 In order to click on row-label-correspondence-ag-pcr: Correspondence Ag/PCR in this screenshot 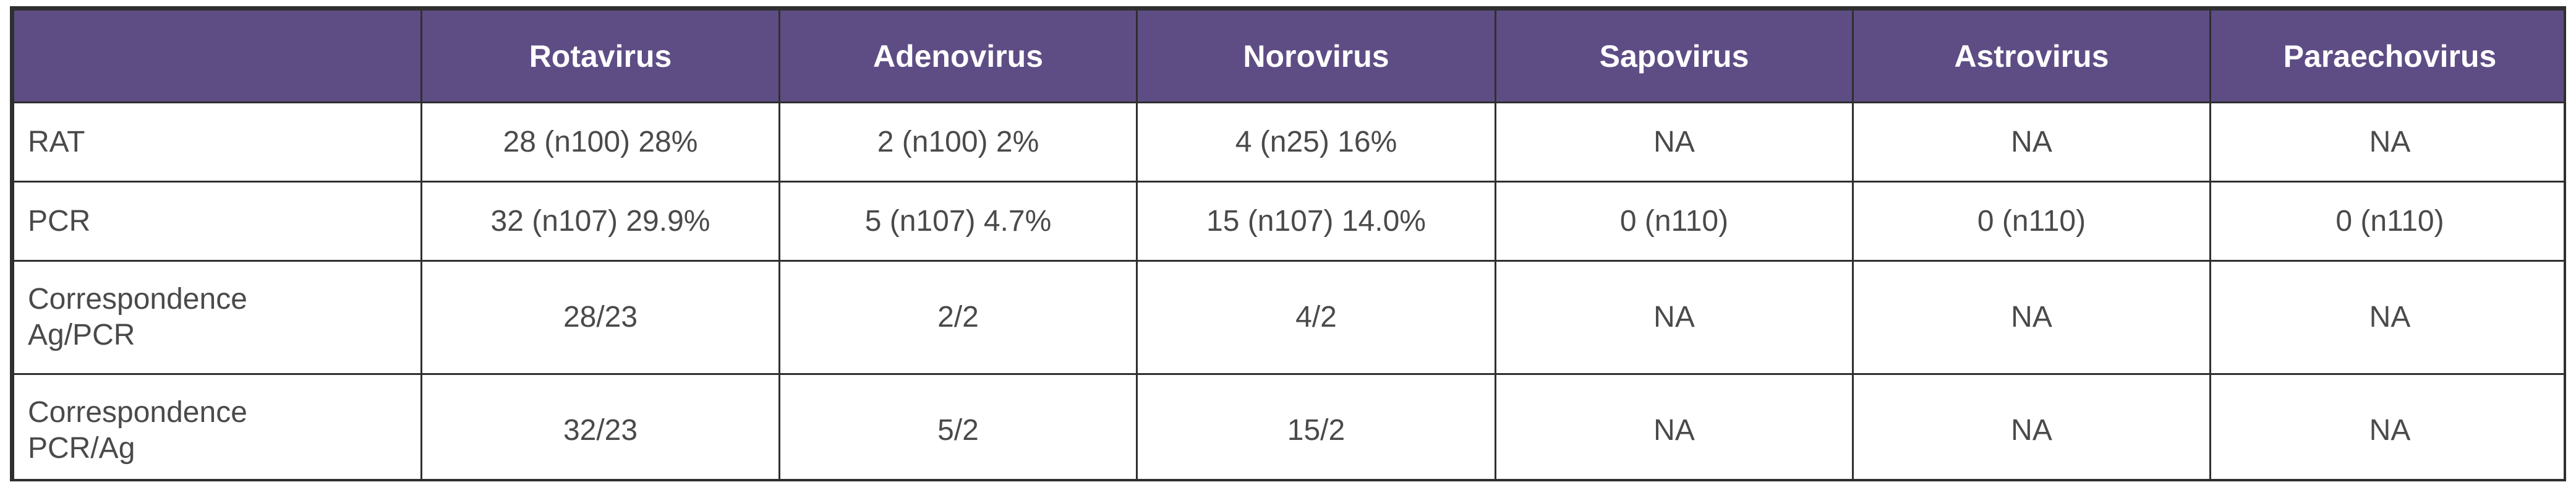, I will do `click(217, 318)`.